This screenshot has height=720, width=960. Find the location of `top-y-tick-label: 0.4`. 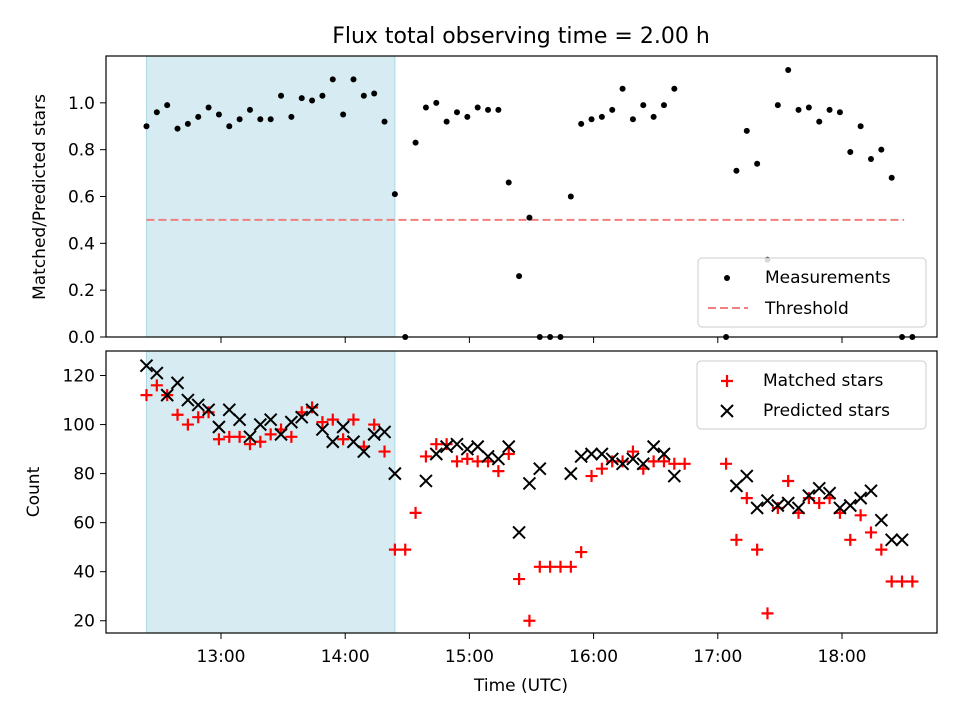

top-y-tick-label: 0.4 is located at coordinates (81, 244).